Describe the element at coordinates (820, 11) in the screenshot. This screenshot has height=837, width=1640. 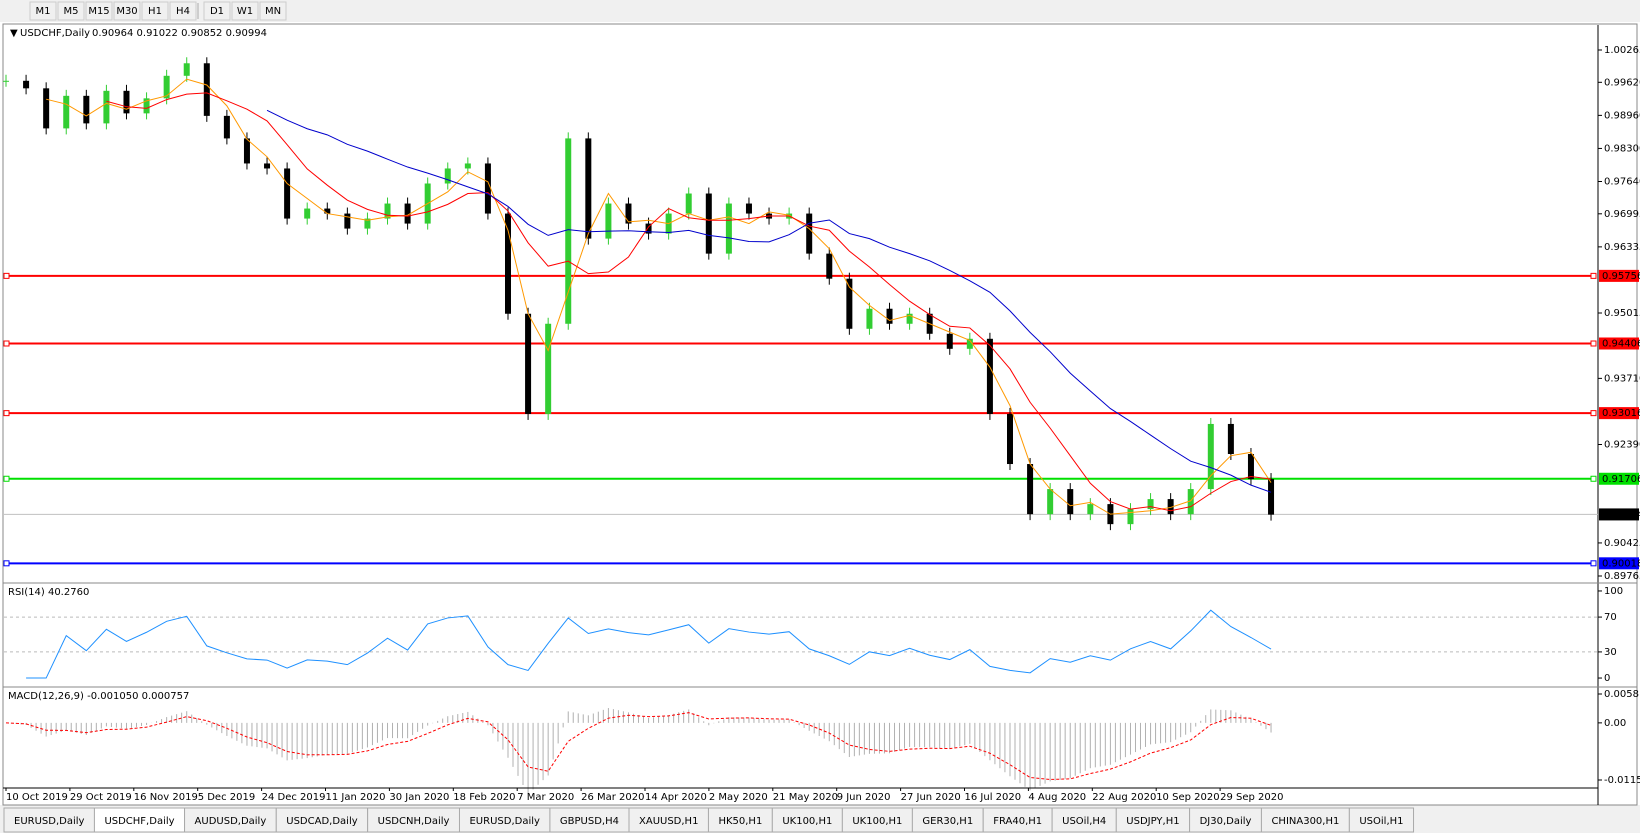
I see `toolbar` at that location.